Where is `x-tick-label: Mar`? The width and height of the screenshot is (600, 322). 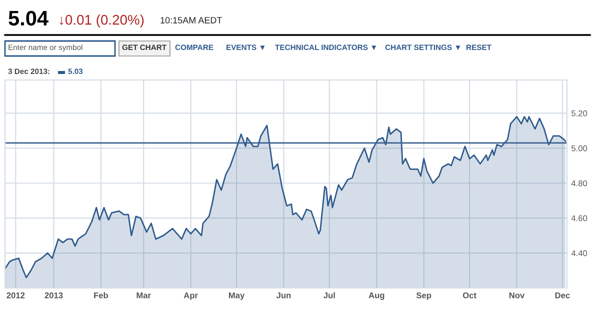
x-tick-label: Mar is located at coordinates (143, 295).